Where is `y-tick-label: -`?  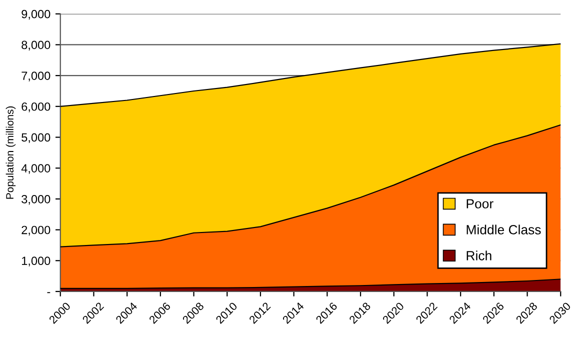
y-tick-label: - is located at coordinates (48, 293).